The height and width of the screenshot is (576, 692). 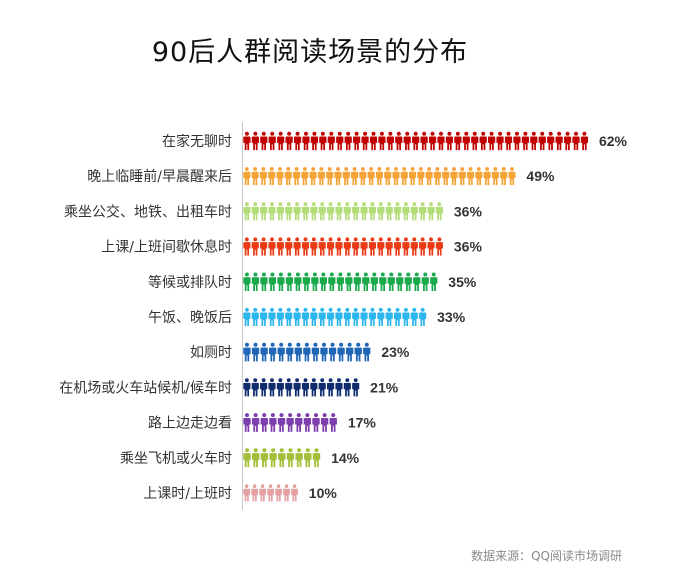 What do you see at coordinates (159, 176) in the screenshot?
I see `category-label: 晚上临睡前/早晨醒来后` at bounding box center [159, 176].